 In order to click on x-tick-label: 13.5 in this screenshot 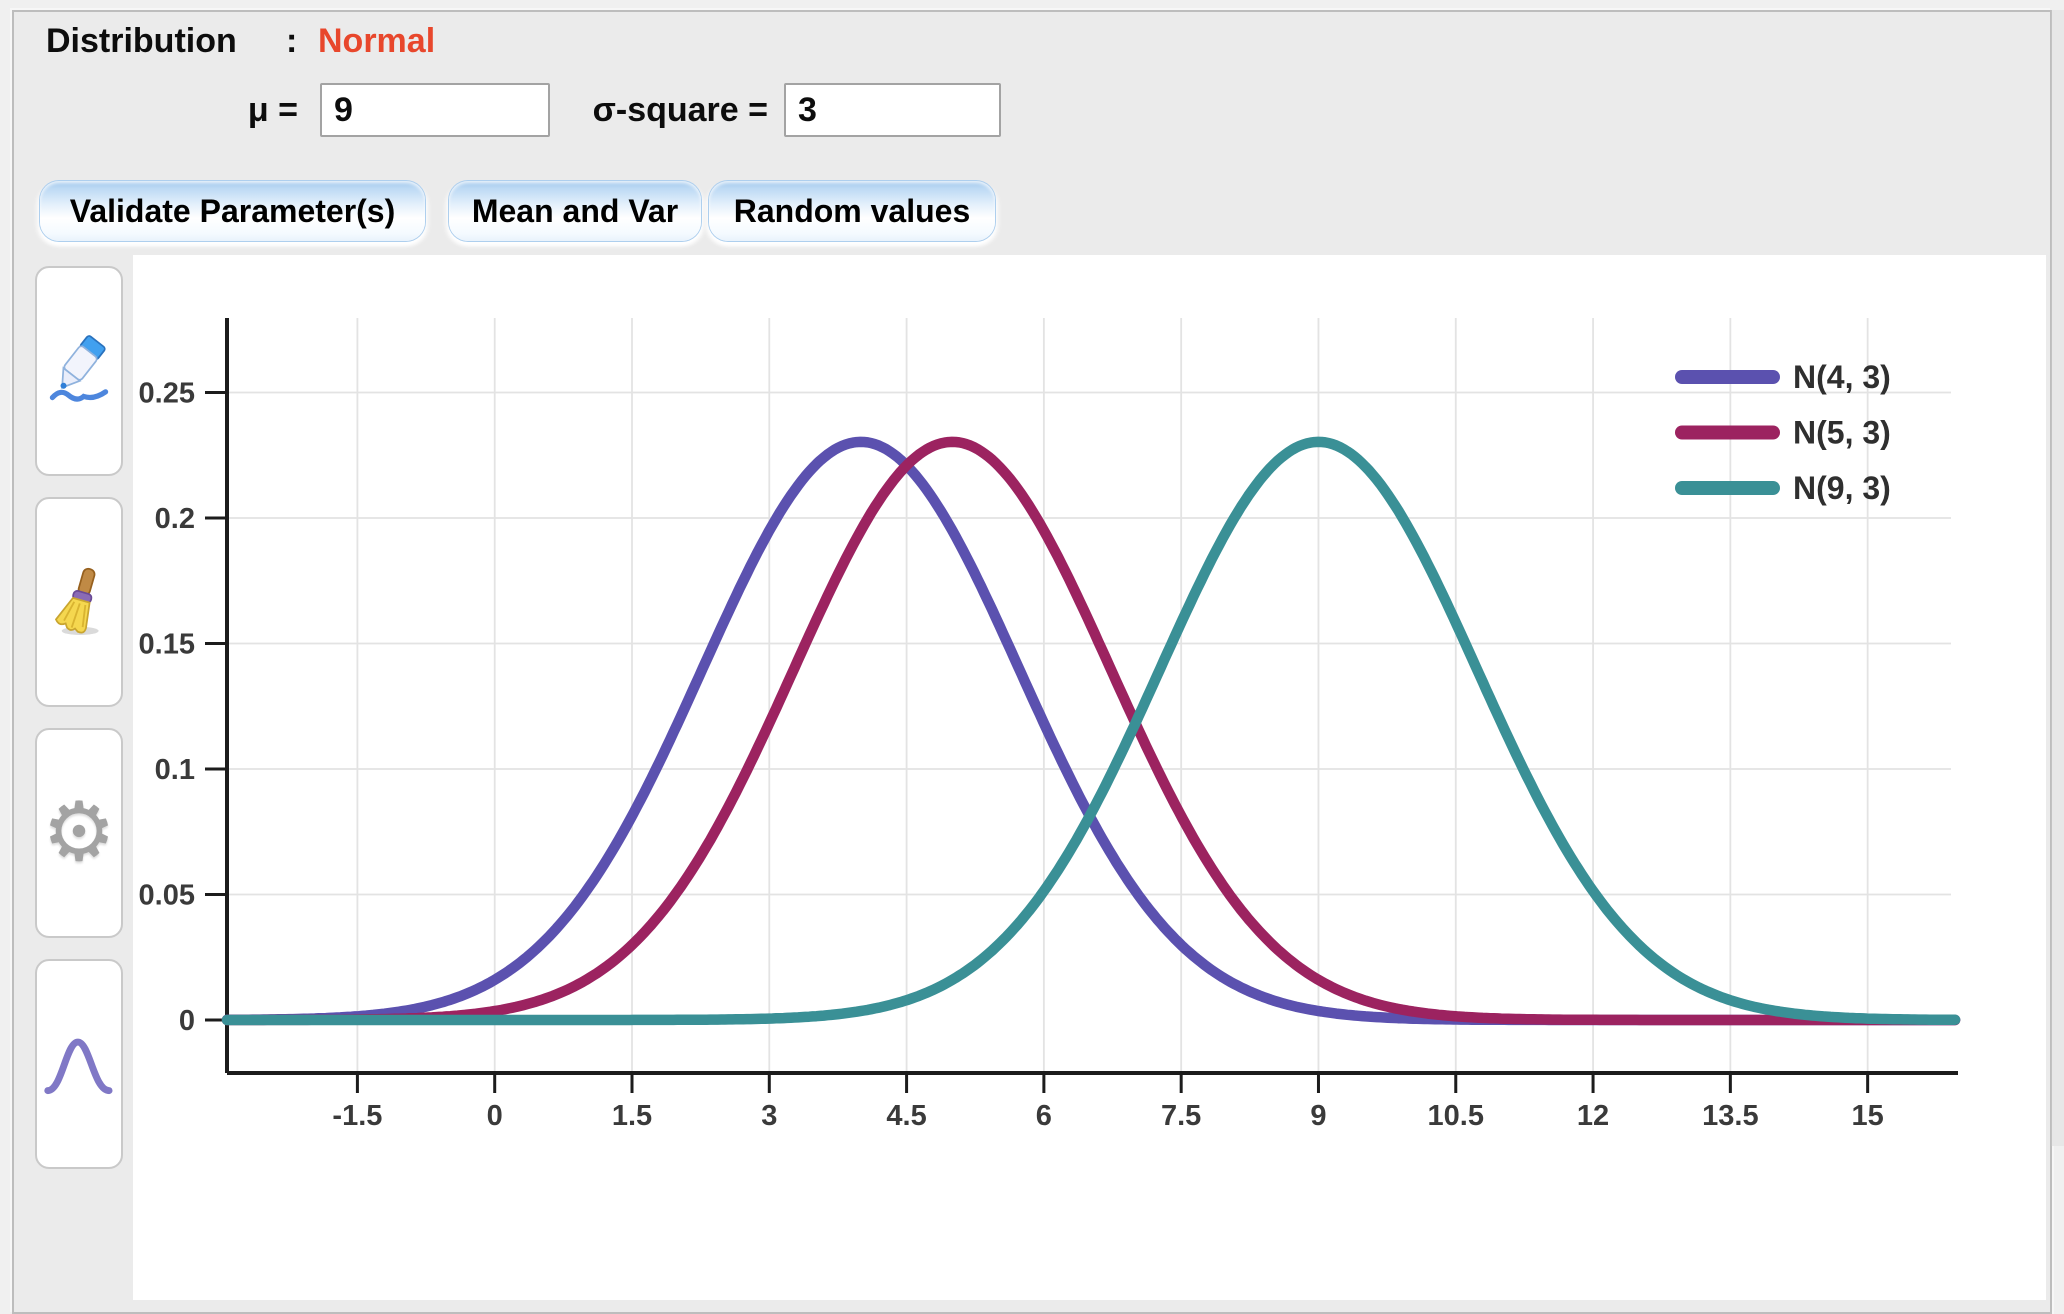, I will do `click(1730, 1116)`.